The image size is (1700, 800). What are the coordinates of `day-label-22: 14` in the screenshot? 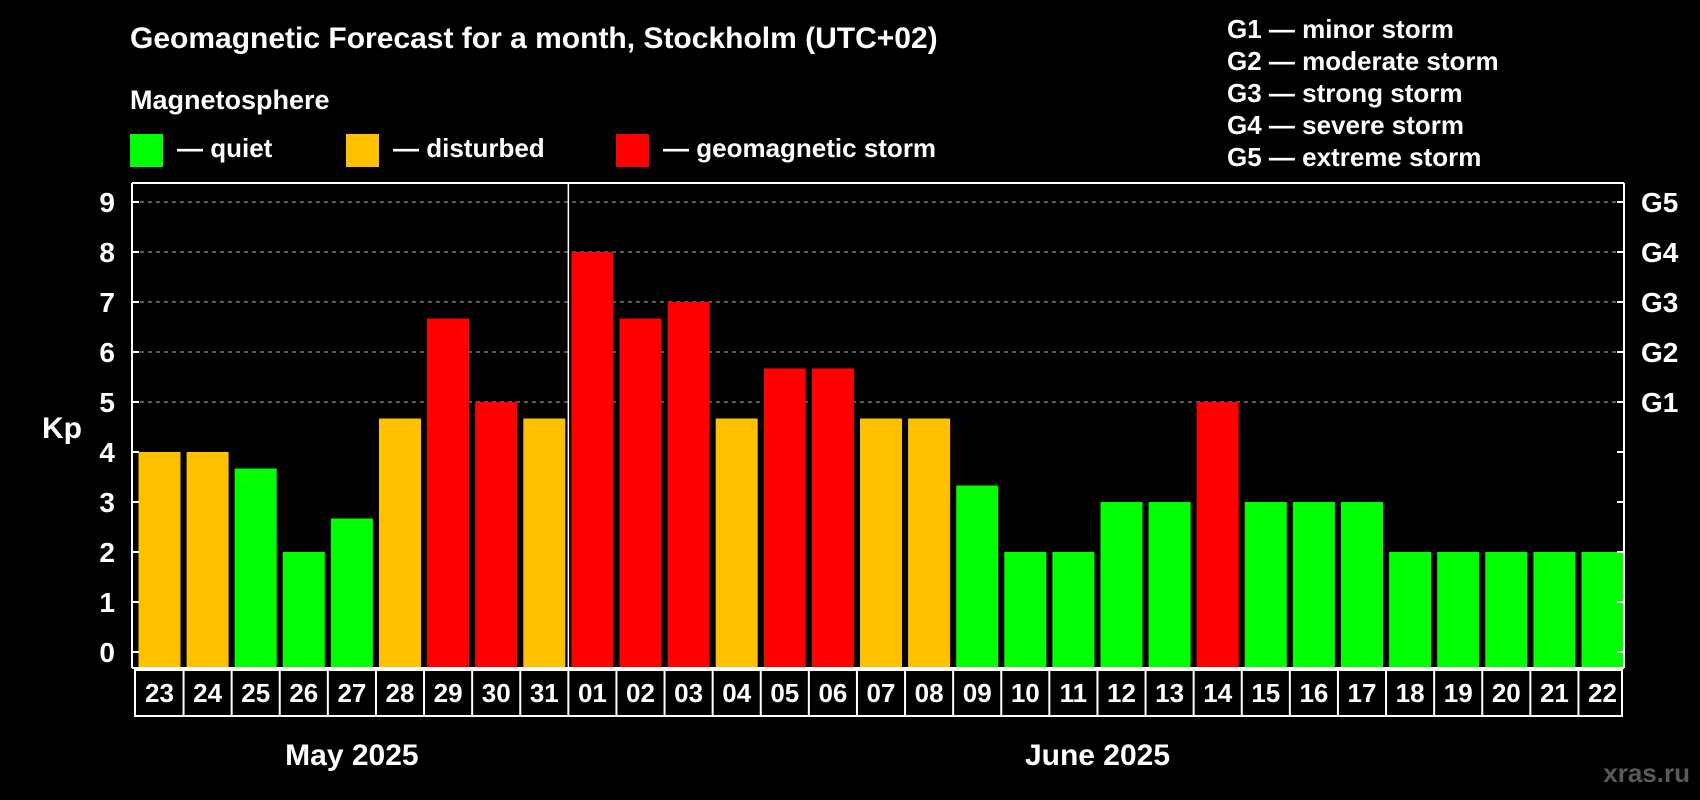 It's located at (1217, 693).